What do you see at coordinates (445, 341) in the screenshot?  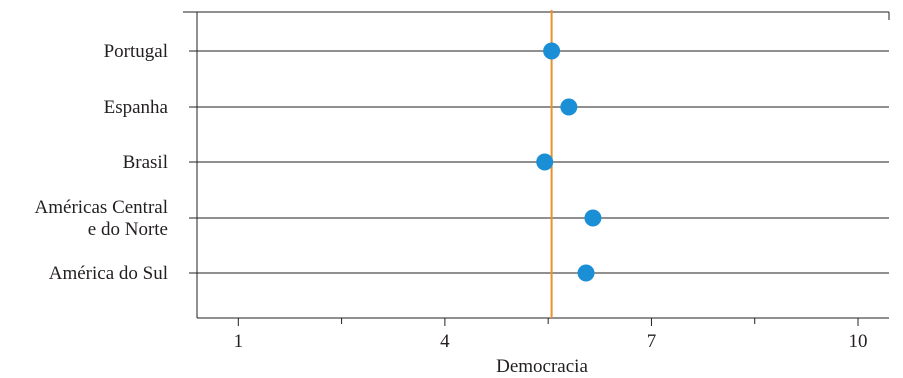 I see `x-tick-label: 4` at bounding box center [445, 341].